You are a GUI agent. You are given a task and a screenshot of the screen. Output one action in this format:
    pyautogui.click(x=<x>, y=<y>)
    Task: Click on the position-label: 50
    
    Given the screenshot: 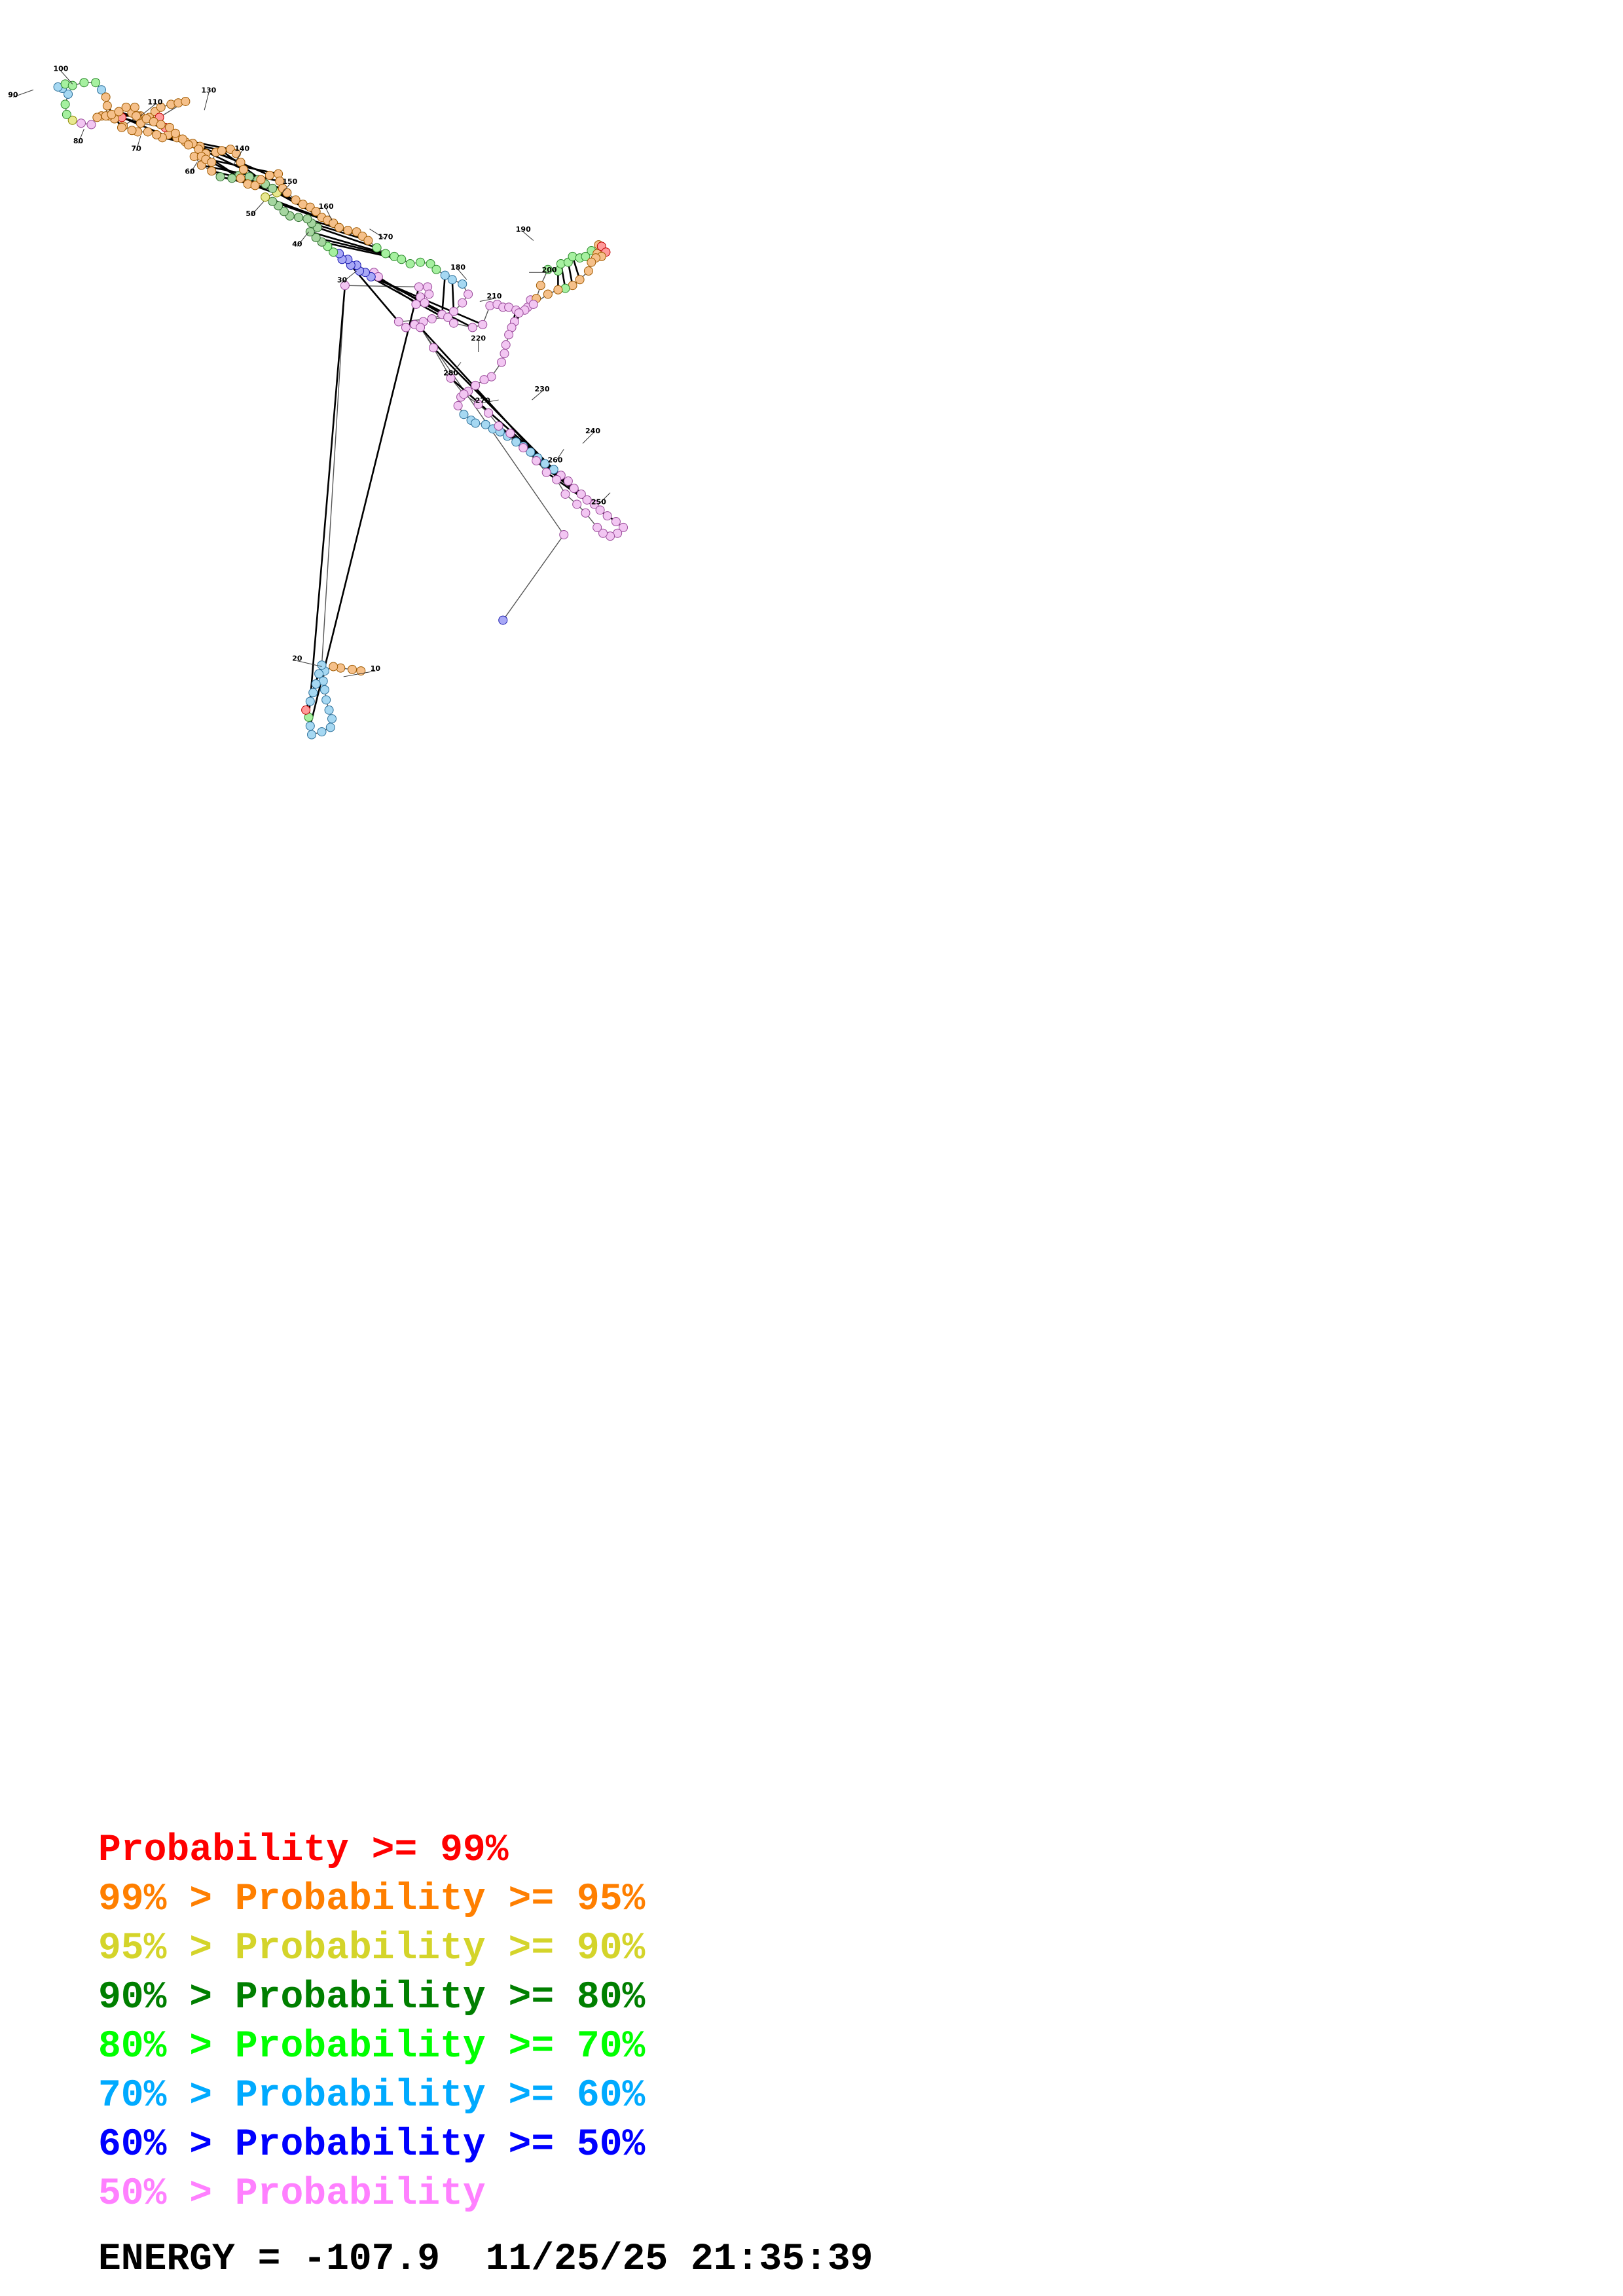 What is the action you would take?
    pyautogui.click(x=251, y=213)
    